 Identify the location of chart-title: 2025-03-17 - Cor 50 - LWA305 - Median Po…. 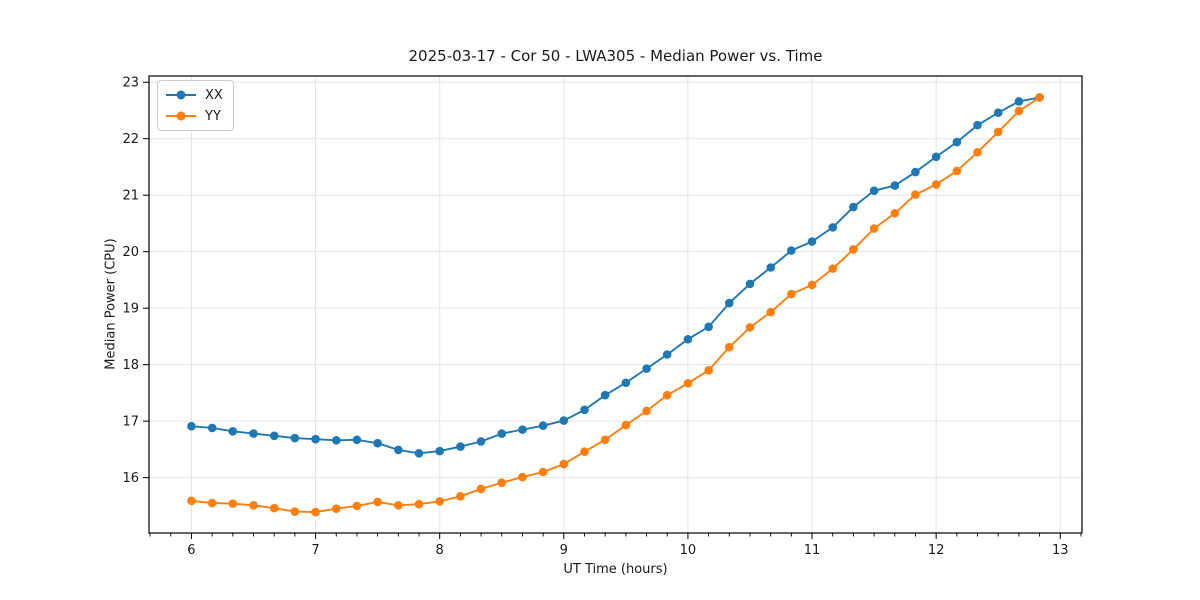
(615, 56).